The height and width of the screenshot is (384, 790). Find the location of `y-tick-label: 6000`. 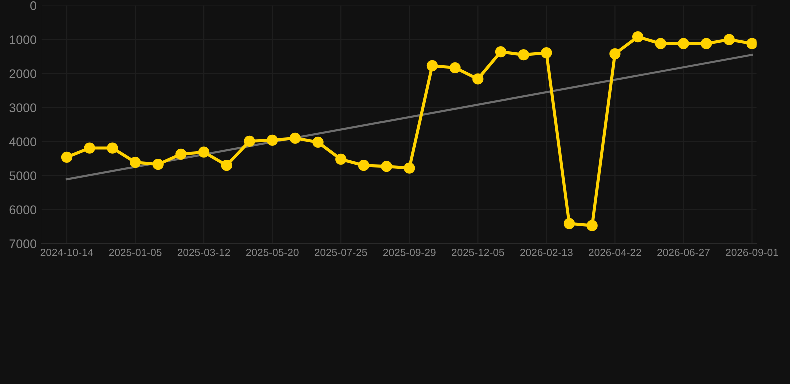

y-tick-label: 6000 is located at coordinates (23, 210).